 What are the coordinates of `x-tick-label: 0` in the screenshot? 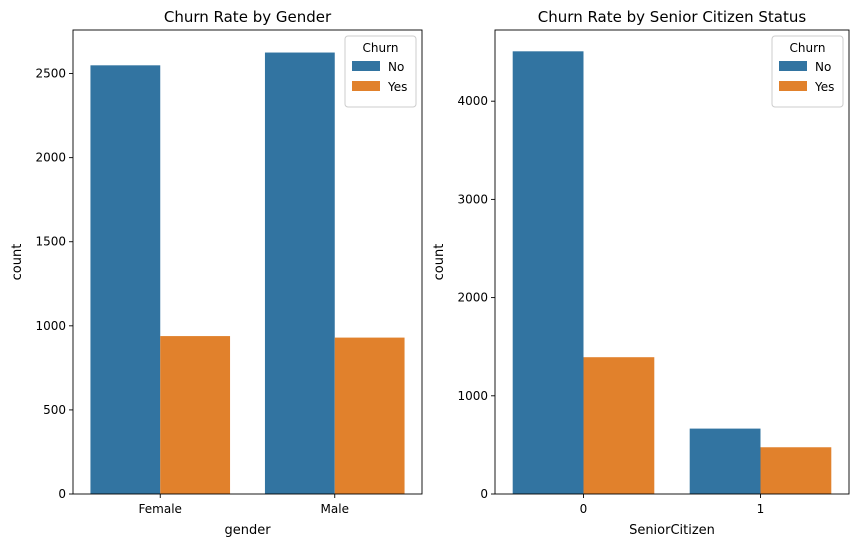 It's located at (584, 509).